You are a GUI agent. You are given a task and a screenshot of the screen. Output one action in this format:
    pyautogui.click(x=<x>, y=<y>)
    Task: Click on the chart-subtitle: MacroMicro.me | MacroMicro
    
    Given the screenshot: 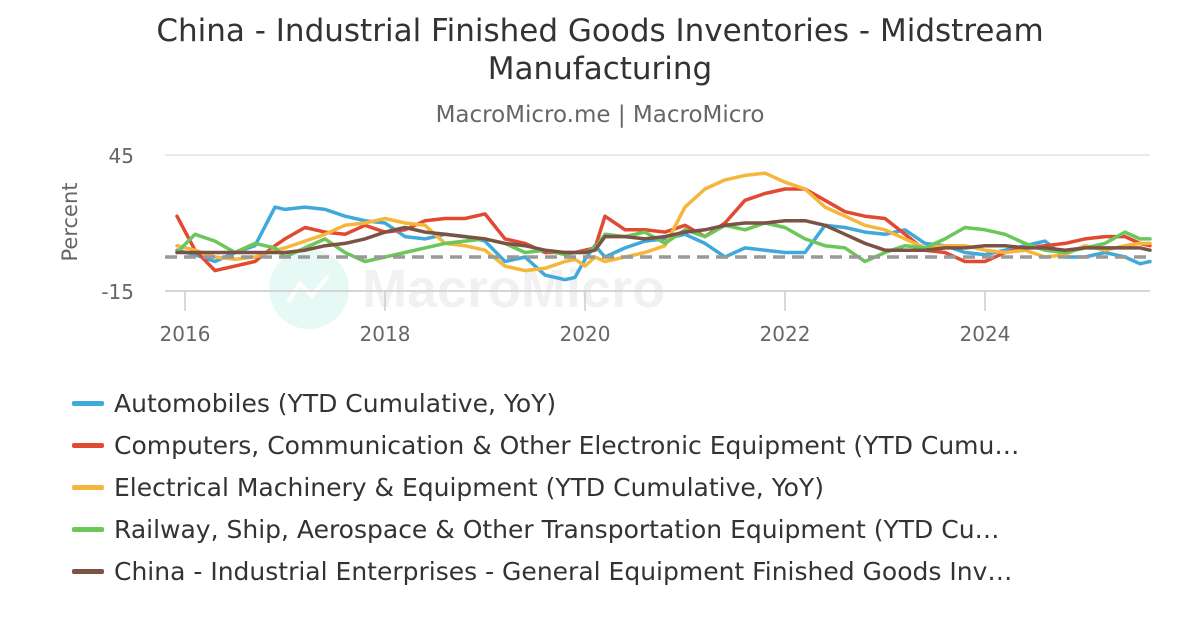 What is the action you would take?
    pyautogui.click(x=600, y=115)
    